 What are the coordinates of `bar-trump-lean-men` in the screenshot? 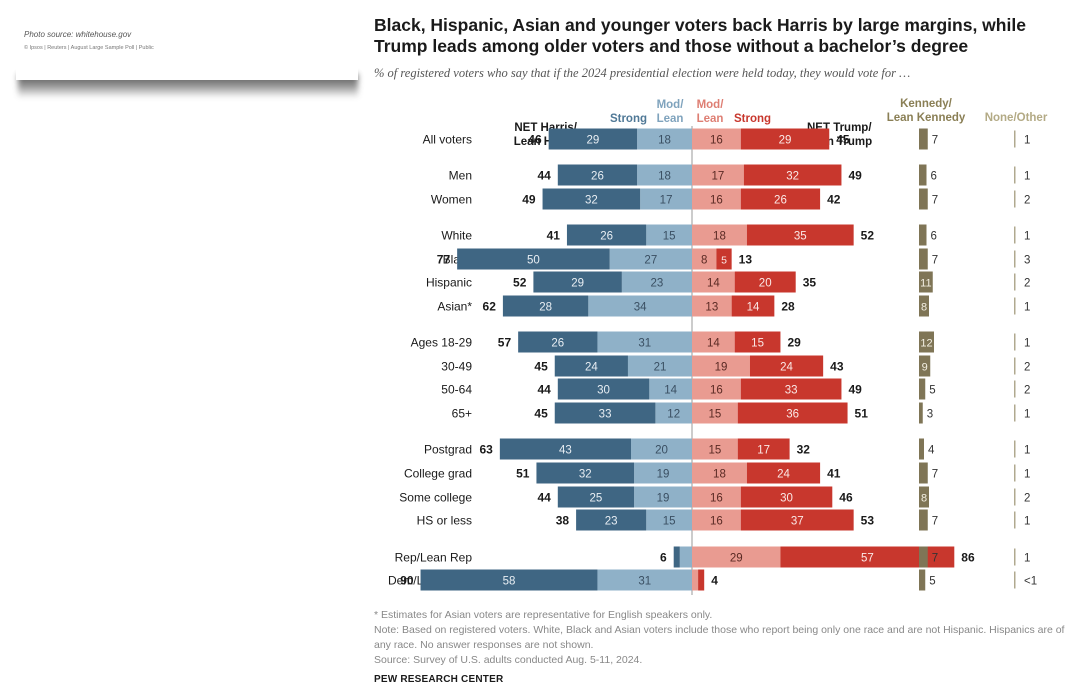 It's located at (718, 175).